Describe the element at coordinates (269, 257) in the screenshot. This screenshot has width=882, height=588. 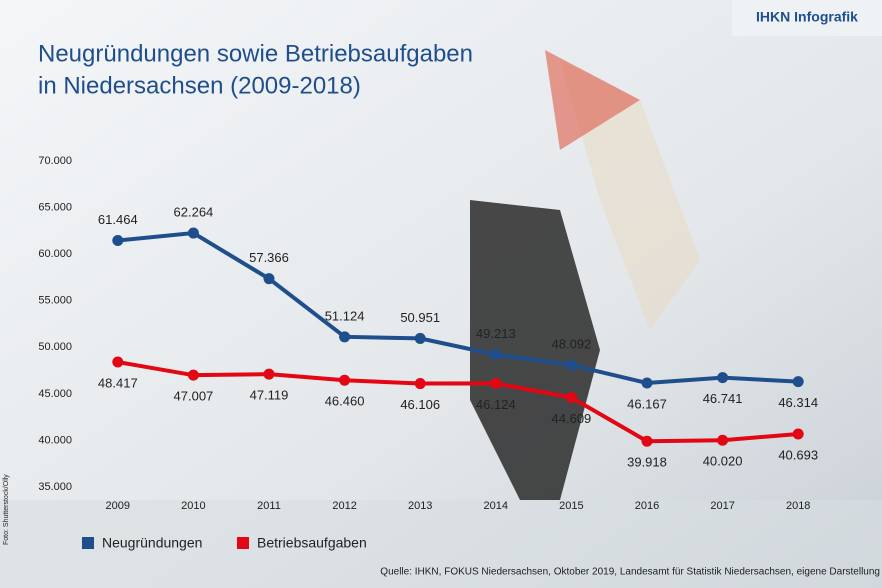
I see `data-label: 57.366` at that location.